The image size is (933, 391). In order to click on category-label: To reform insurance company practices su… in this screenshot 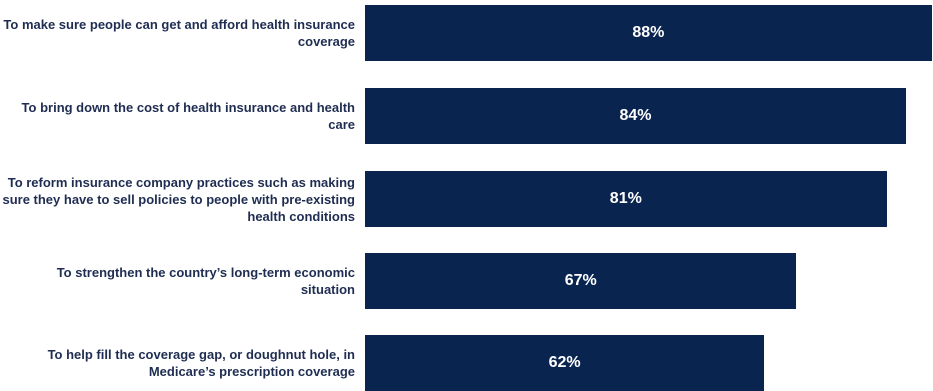, I will do `click(178, 199)`.